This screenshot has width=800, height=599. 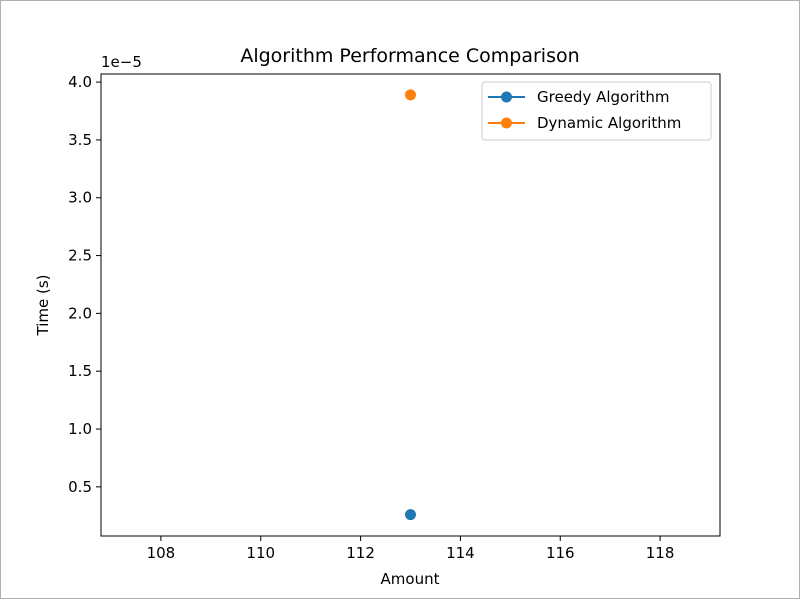 What do you see at coordinates (410, 515) in the screenshot?
I see `greedy-data-point` at bounding box center [410, 515].